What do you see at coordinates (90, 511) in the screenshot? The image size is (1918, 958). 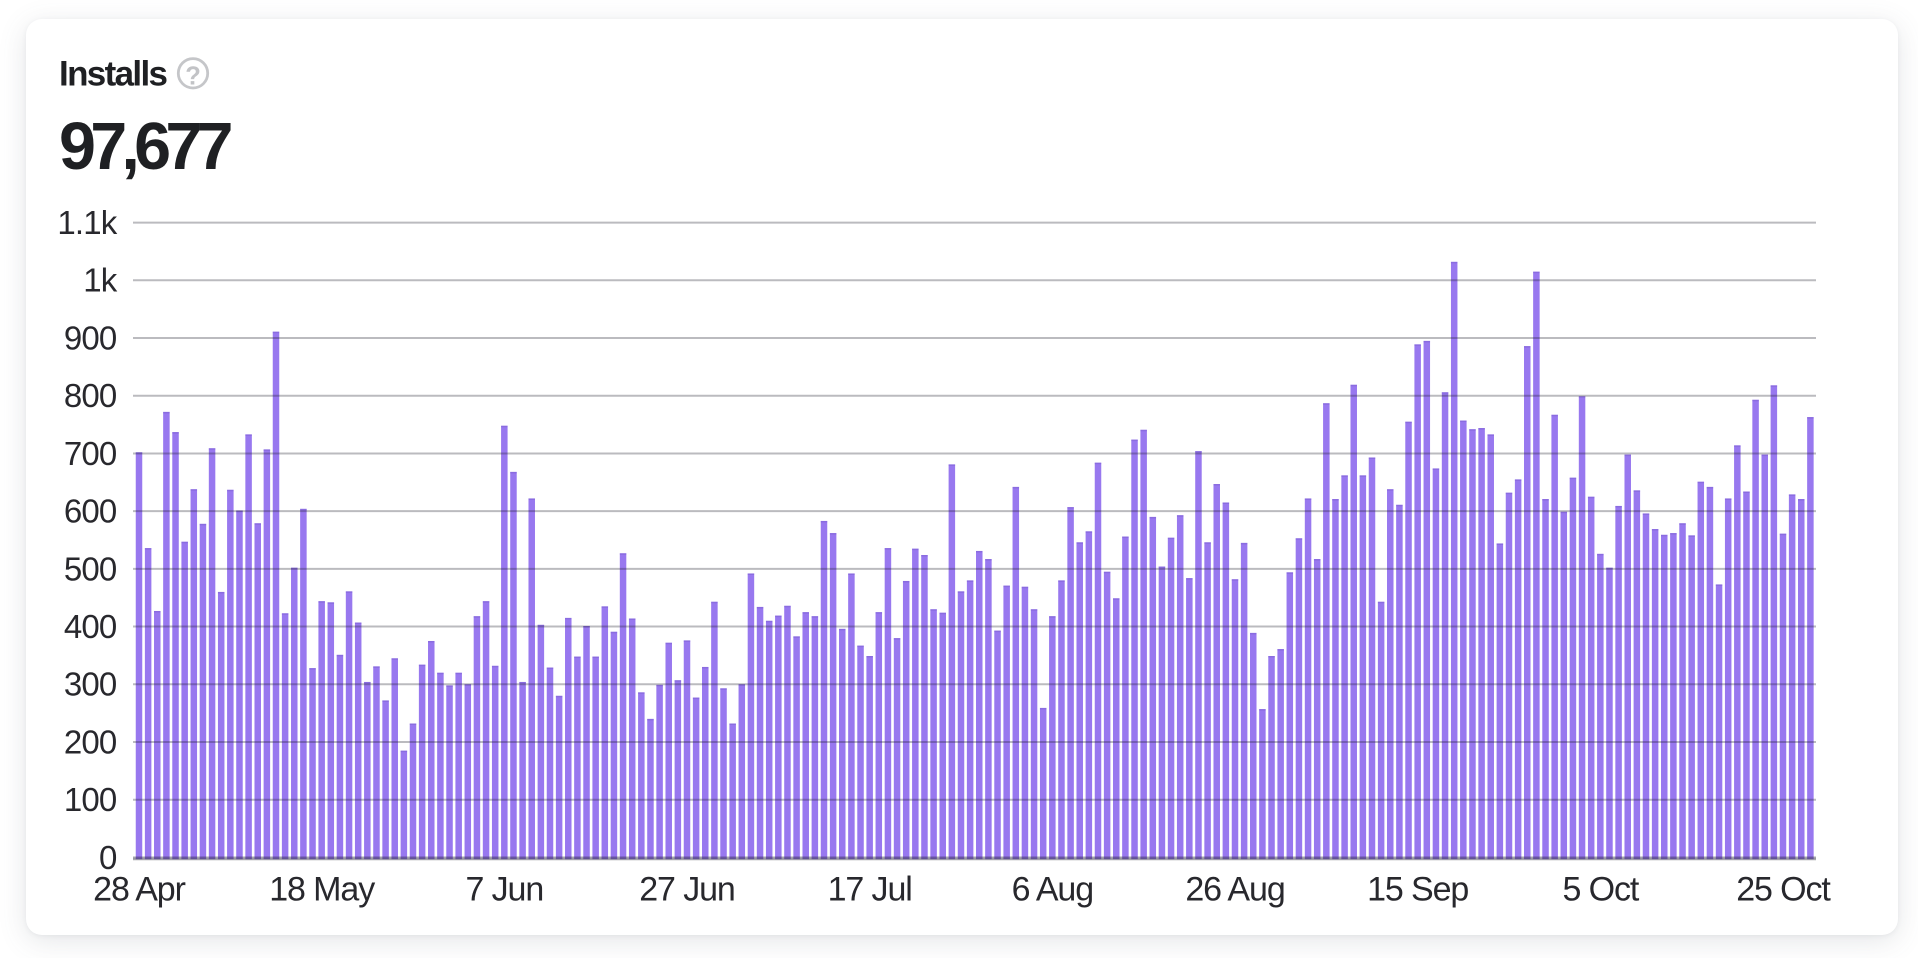 I see `svg-text: 600` at bounding box center [90, 511].